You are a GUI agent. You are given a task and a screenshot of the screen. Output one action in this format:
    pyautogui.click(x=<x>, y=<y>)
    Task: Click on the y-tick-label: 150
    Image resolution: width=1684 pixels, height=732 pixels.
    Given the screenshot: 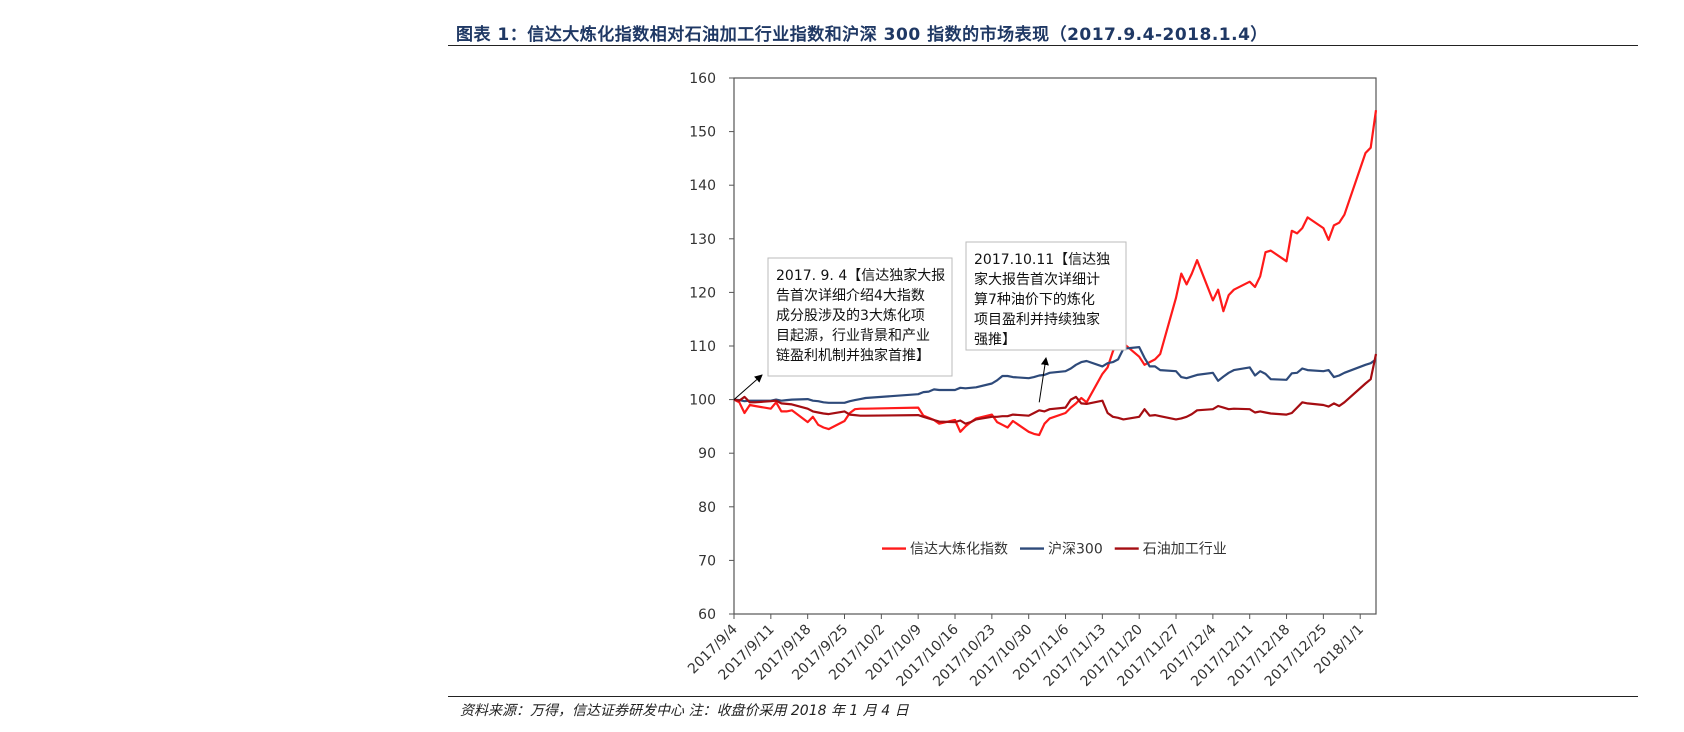 What is the action you would take?
    pyautogui.click(x=702, y=133)
    